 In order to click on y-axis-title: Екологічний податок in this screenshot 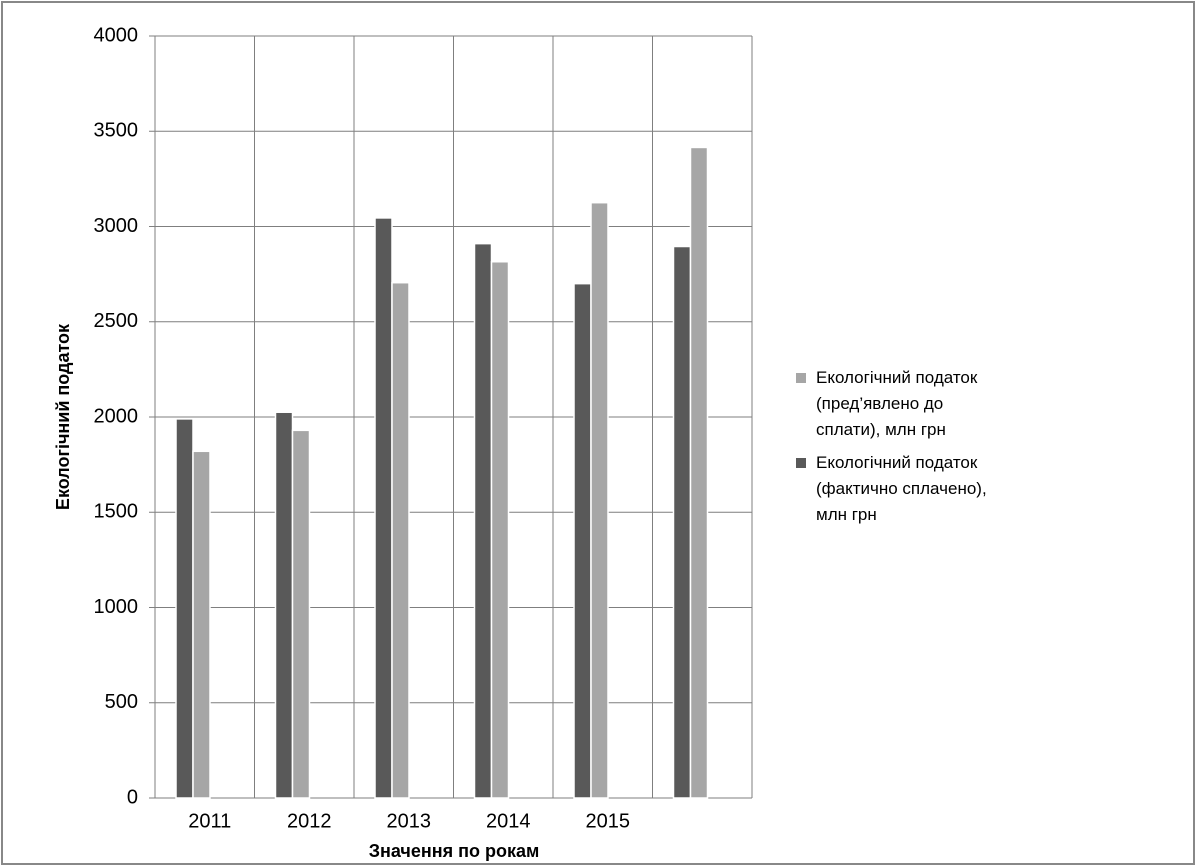, I will do `click(63, 416)`.